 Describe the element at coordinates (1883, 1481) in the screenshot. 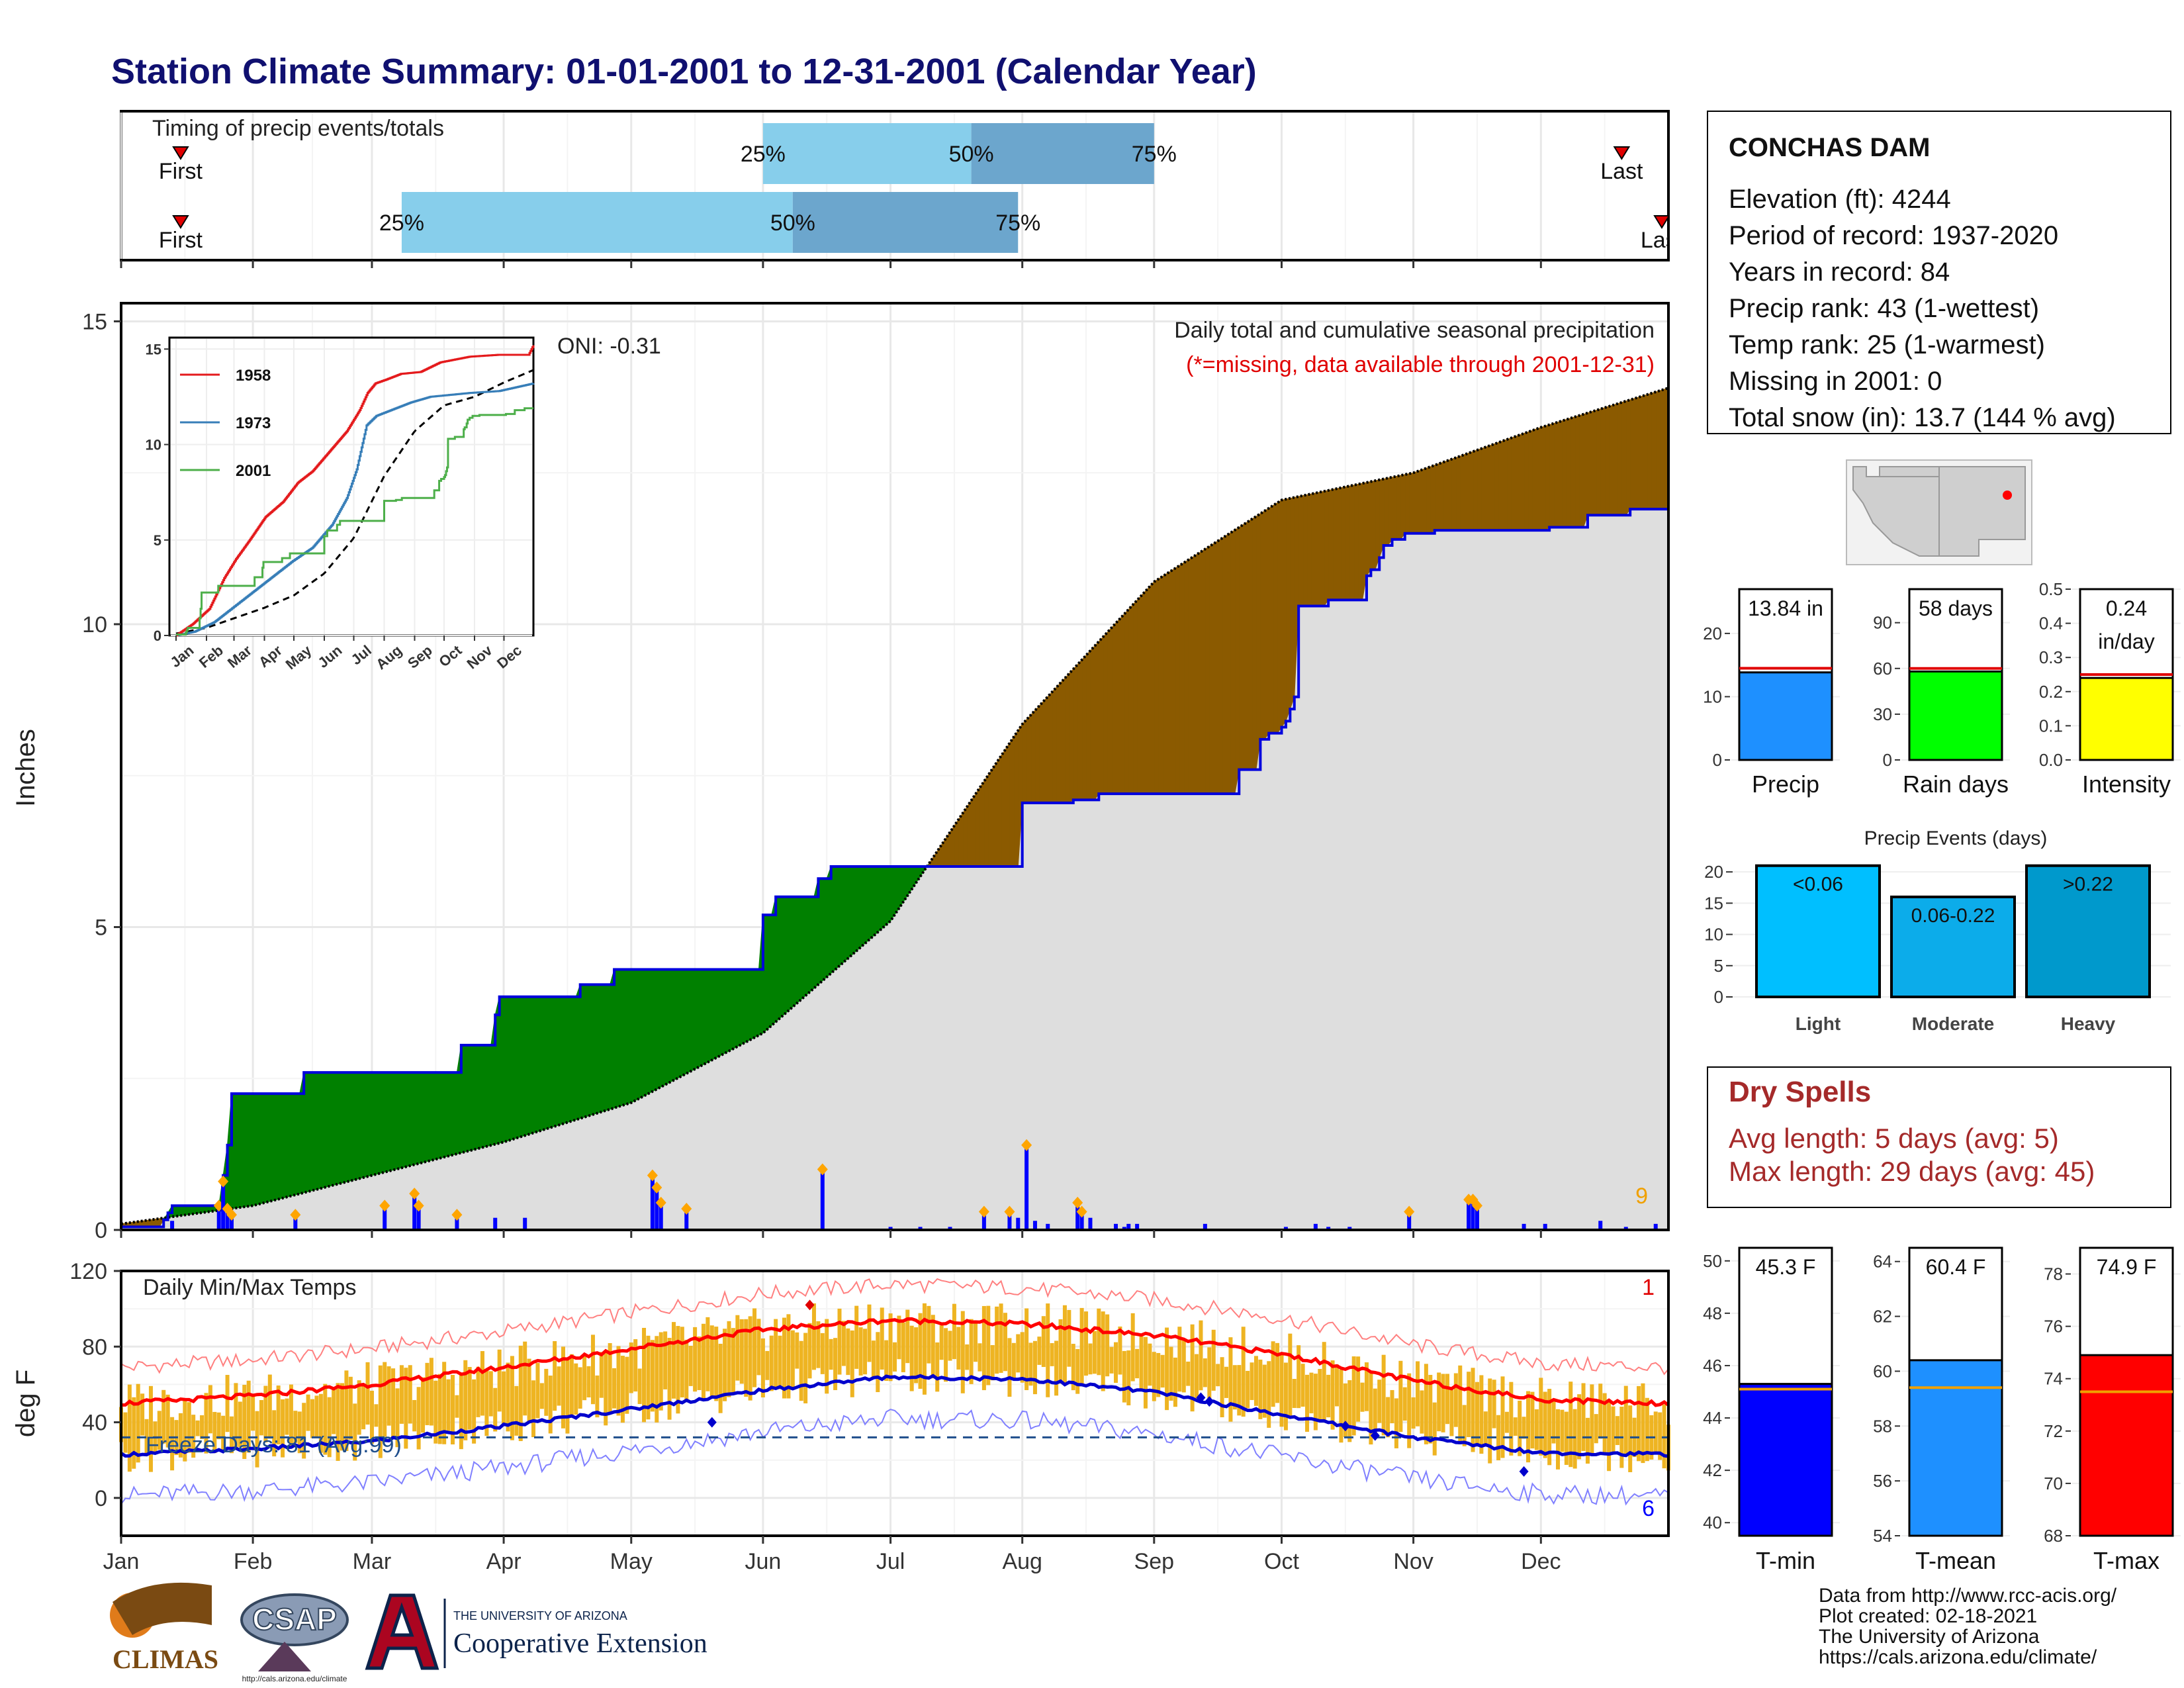

I see `mini-temp-ytick-label: 56` at that location.